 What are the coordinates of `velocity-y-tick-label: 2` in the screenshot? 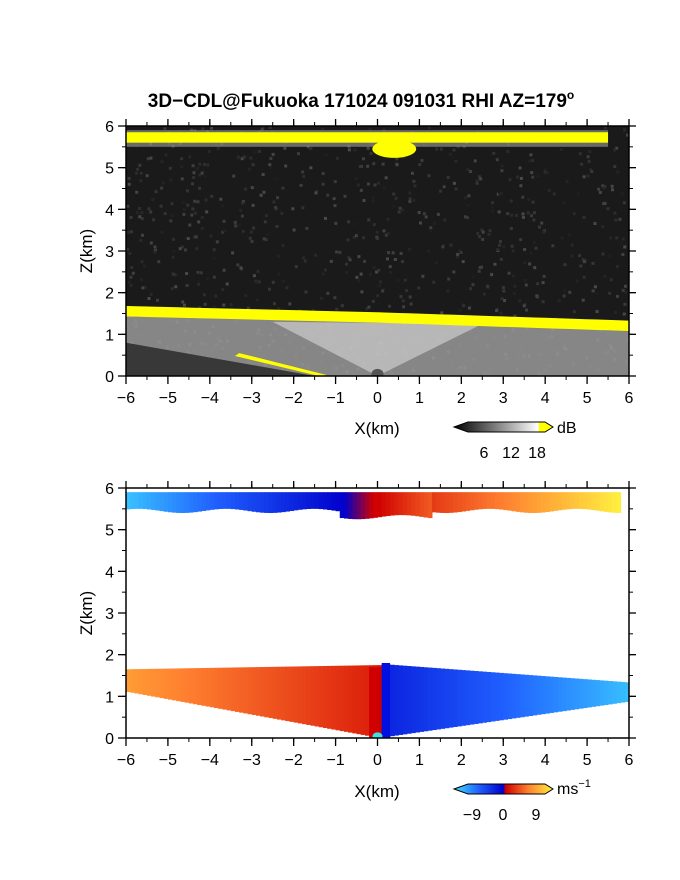 It's located at (109, 656).